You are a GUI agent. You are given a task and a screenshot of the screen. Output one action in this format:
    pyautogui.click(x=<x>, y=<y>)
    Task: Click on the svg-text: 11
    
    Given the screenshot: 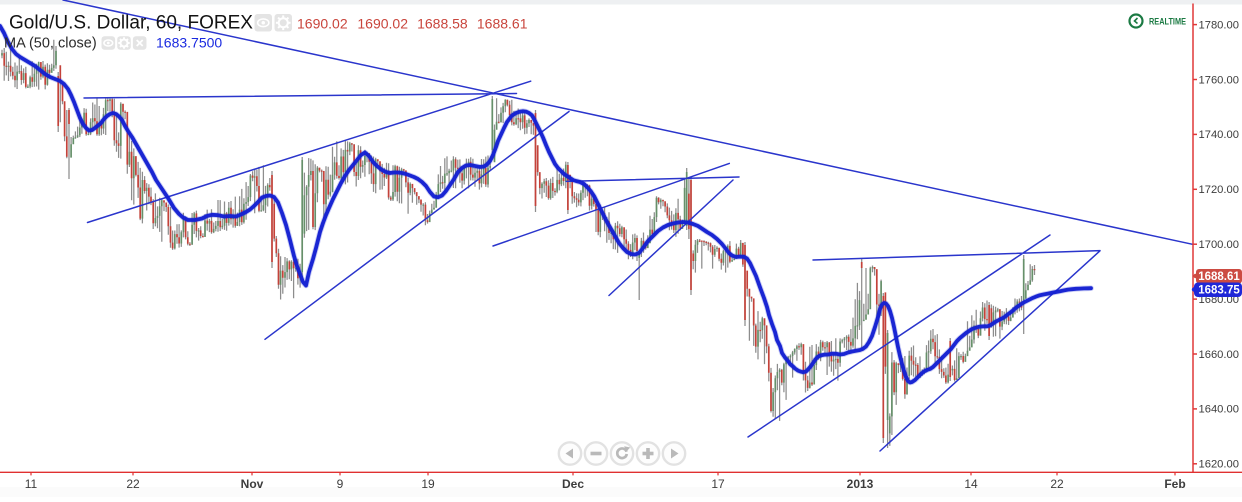 What is the action you would take?
    pyautogui.click(x=31, y=484)
    